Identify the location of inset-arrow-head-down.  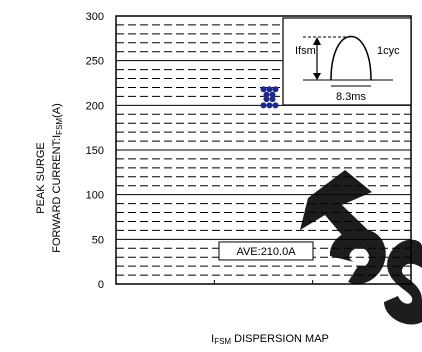
(317, 76).